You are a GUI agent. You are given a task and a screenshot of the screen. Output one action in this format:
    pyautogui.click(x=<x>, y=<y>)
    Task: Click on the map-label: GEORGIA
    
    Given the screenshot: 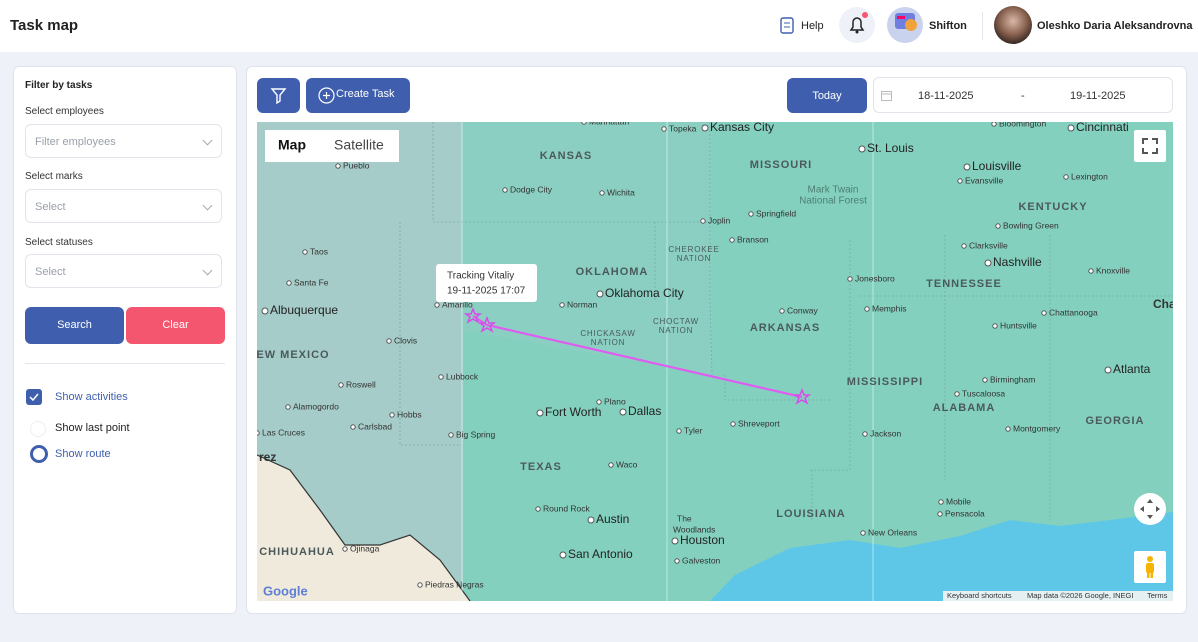 What is the action you would take?
    pyautogui.click(x=1115, y=421)
    